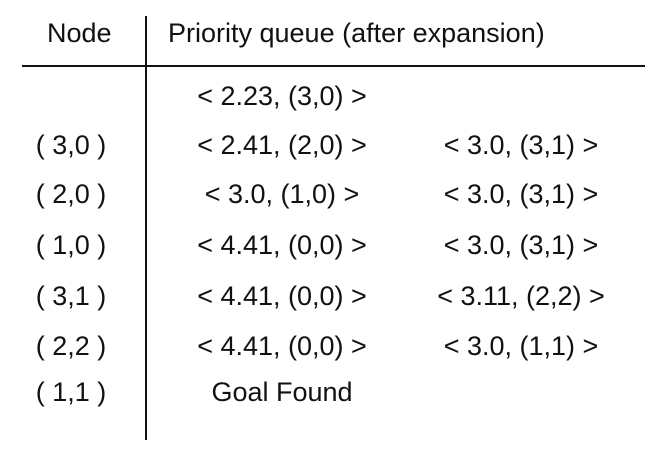 The image size is (655, 450). I want to click on table-row: < 2.23, (3,0) >, so click(327, 96).